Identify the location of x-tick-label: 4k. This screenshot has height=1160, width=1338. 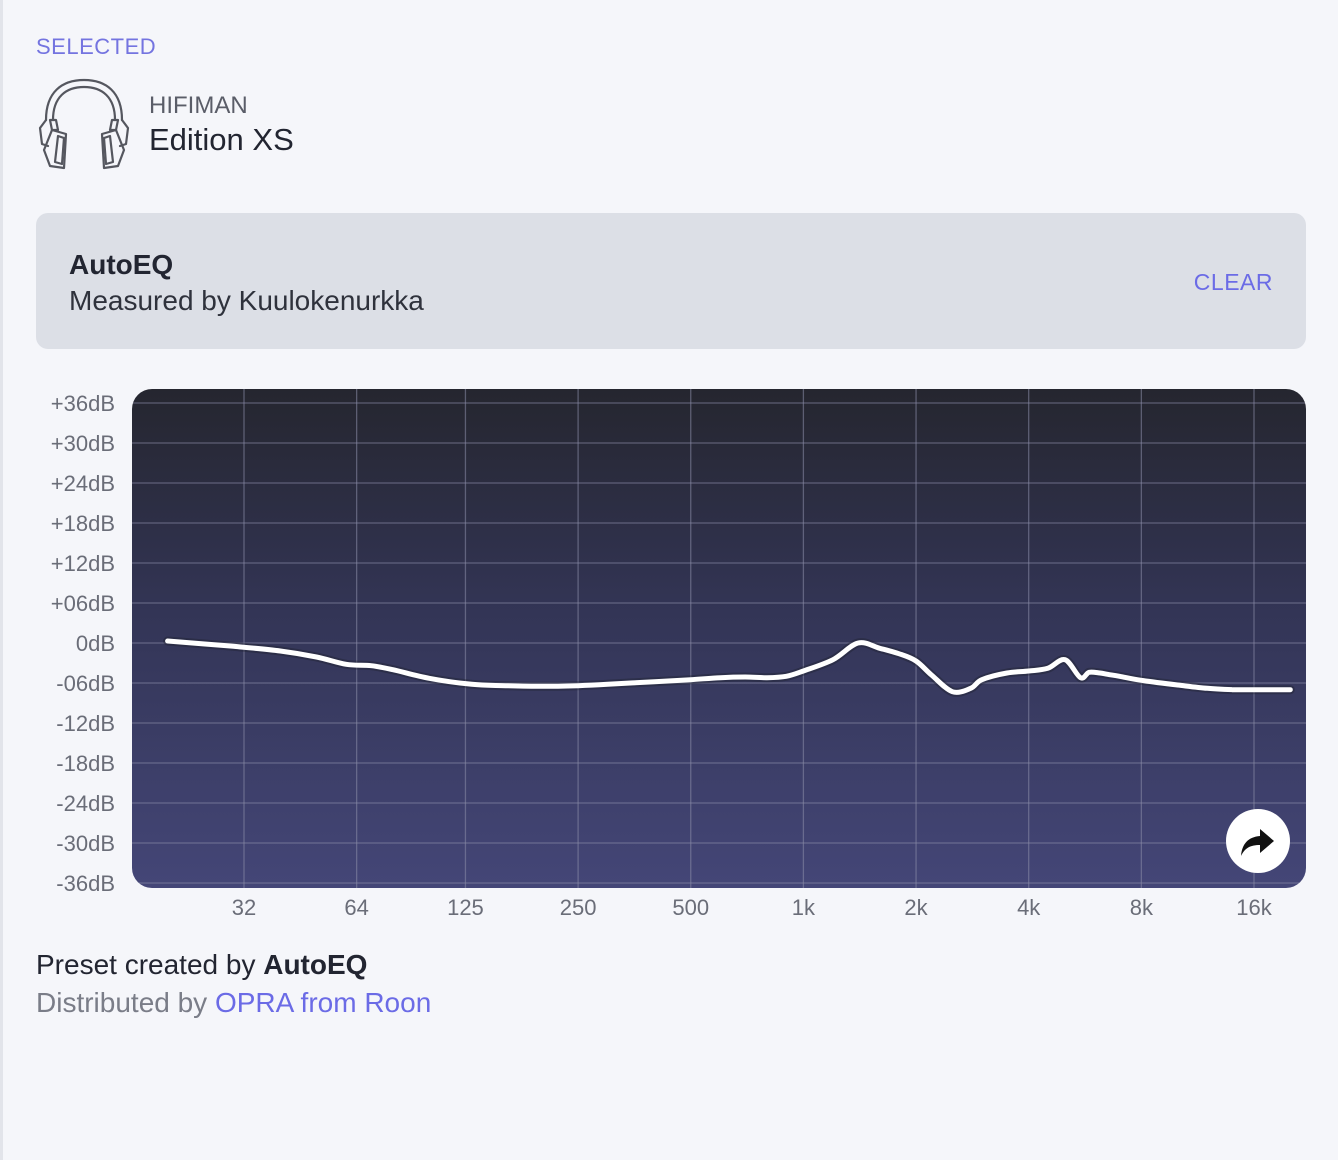
(1029, 907).